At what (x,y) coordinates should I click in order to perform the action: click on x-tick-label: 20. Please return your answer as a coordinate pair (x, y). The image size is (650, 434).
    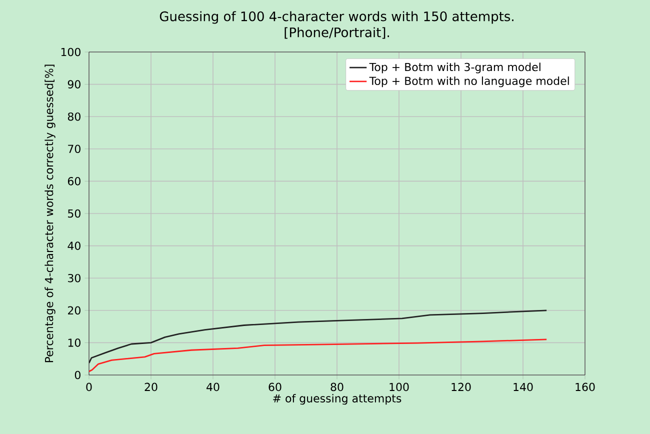
    Looking at the image, I should click on (151, 387).